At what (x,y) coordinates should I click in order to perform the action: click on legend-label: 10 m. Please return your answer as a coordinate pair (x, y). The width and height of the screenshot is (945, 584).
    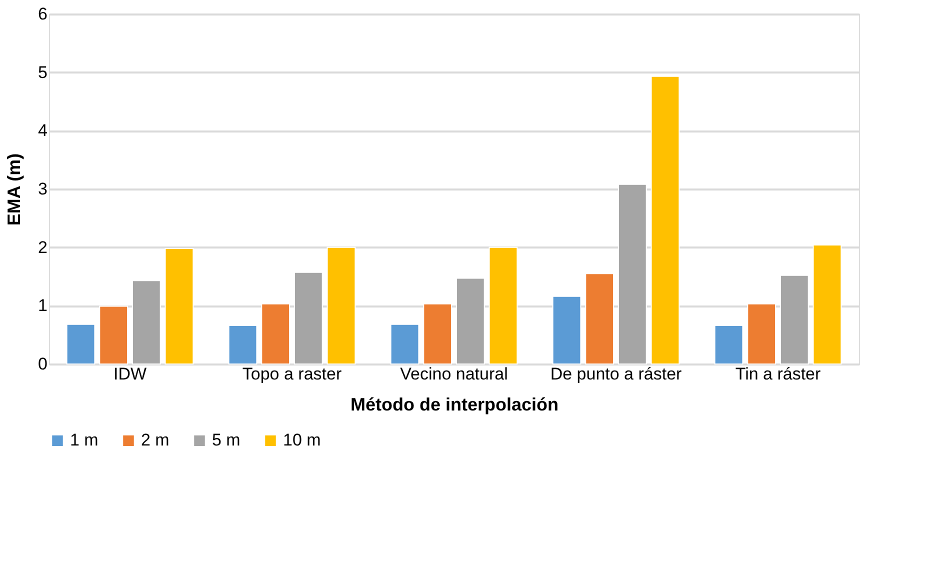
    Looking at the image, I should click on (302, 440).